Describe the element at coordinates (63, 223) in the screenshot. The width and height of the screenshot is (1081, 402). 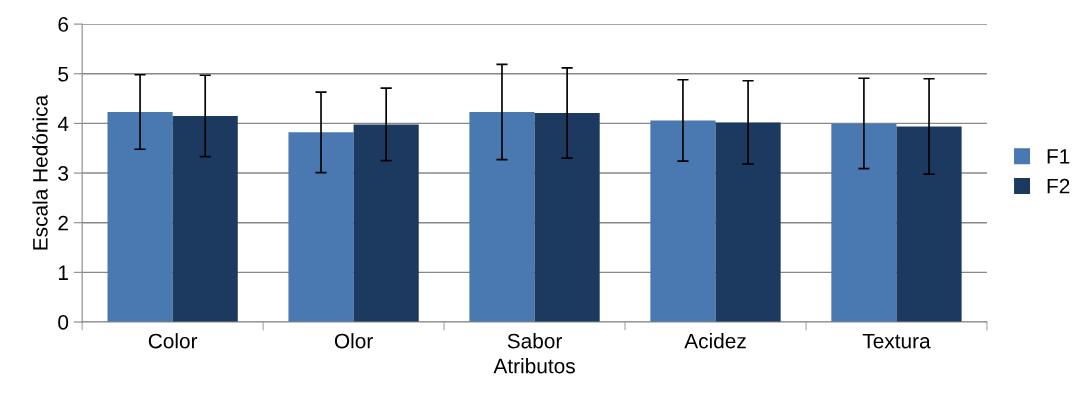
I see `y-tick-label: 2` at that location.